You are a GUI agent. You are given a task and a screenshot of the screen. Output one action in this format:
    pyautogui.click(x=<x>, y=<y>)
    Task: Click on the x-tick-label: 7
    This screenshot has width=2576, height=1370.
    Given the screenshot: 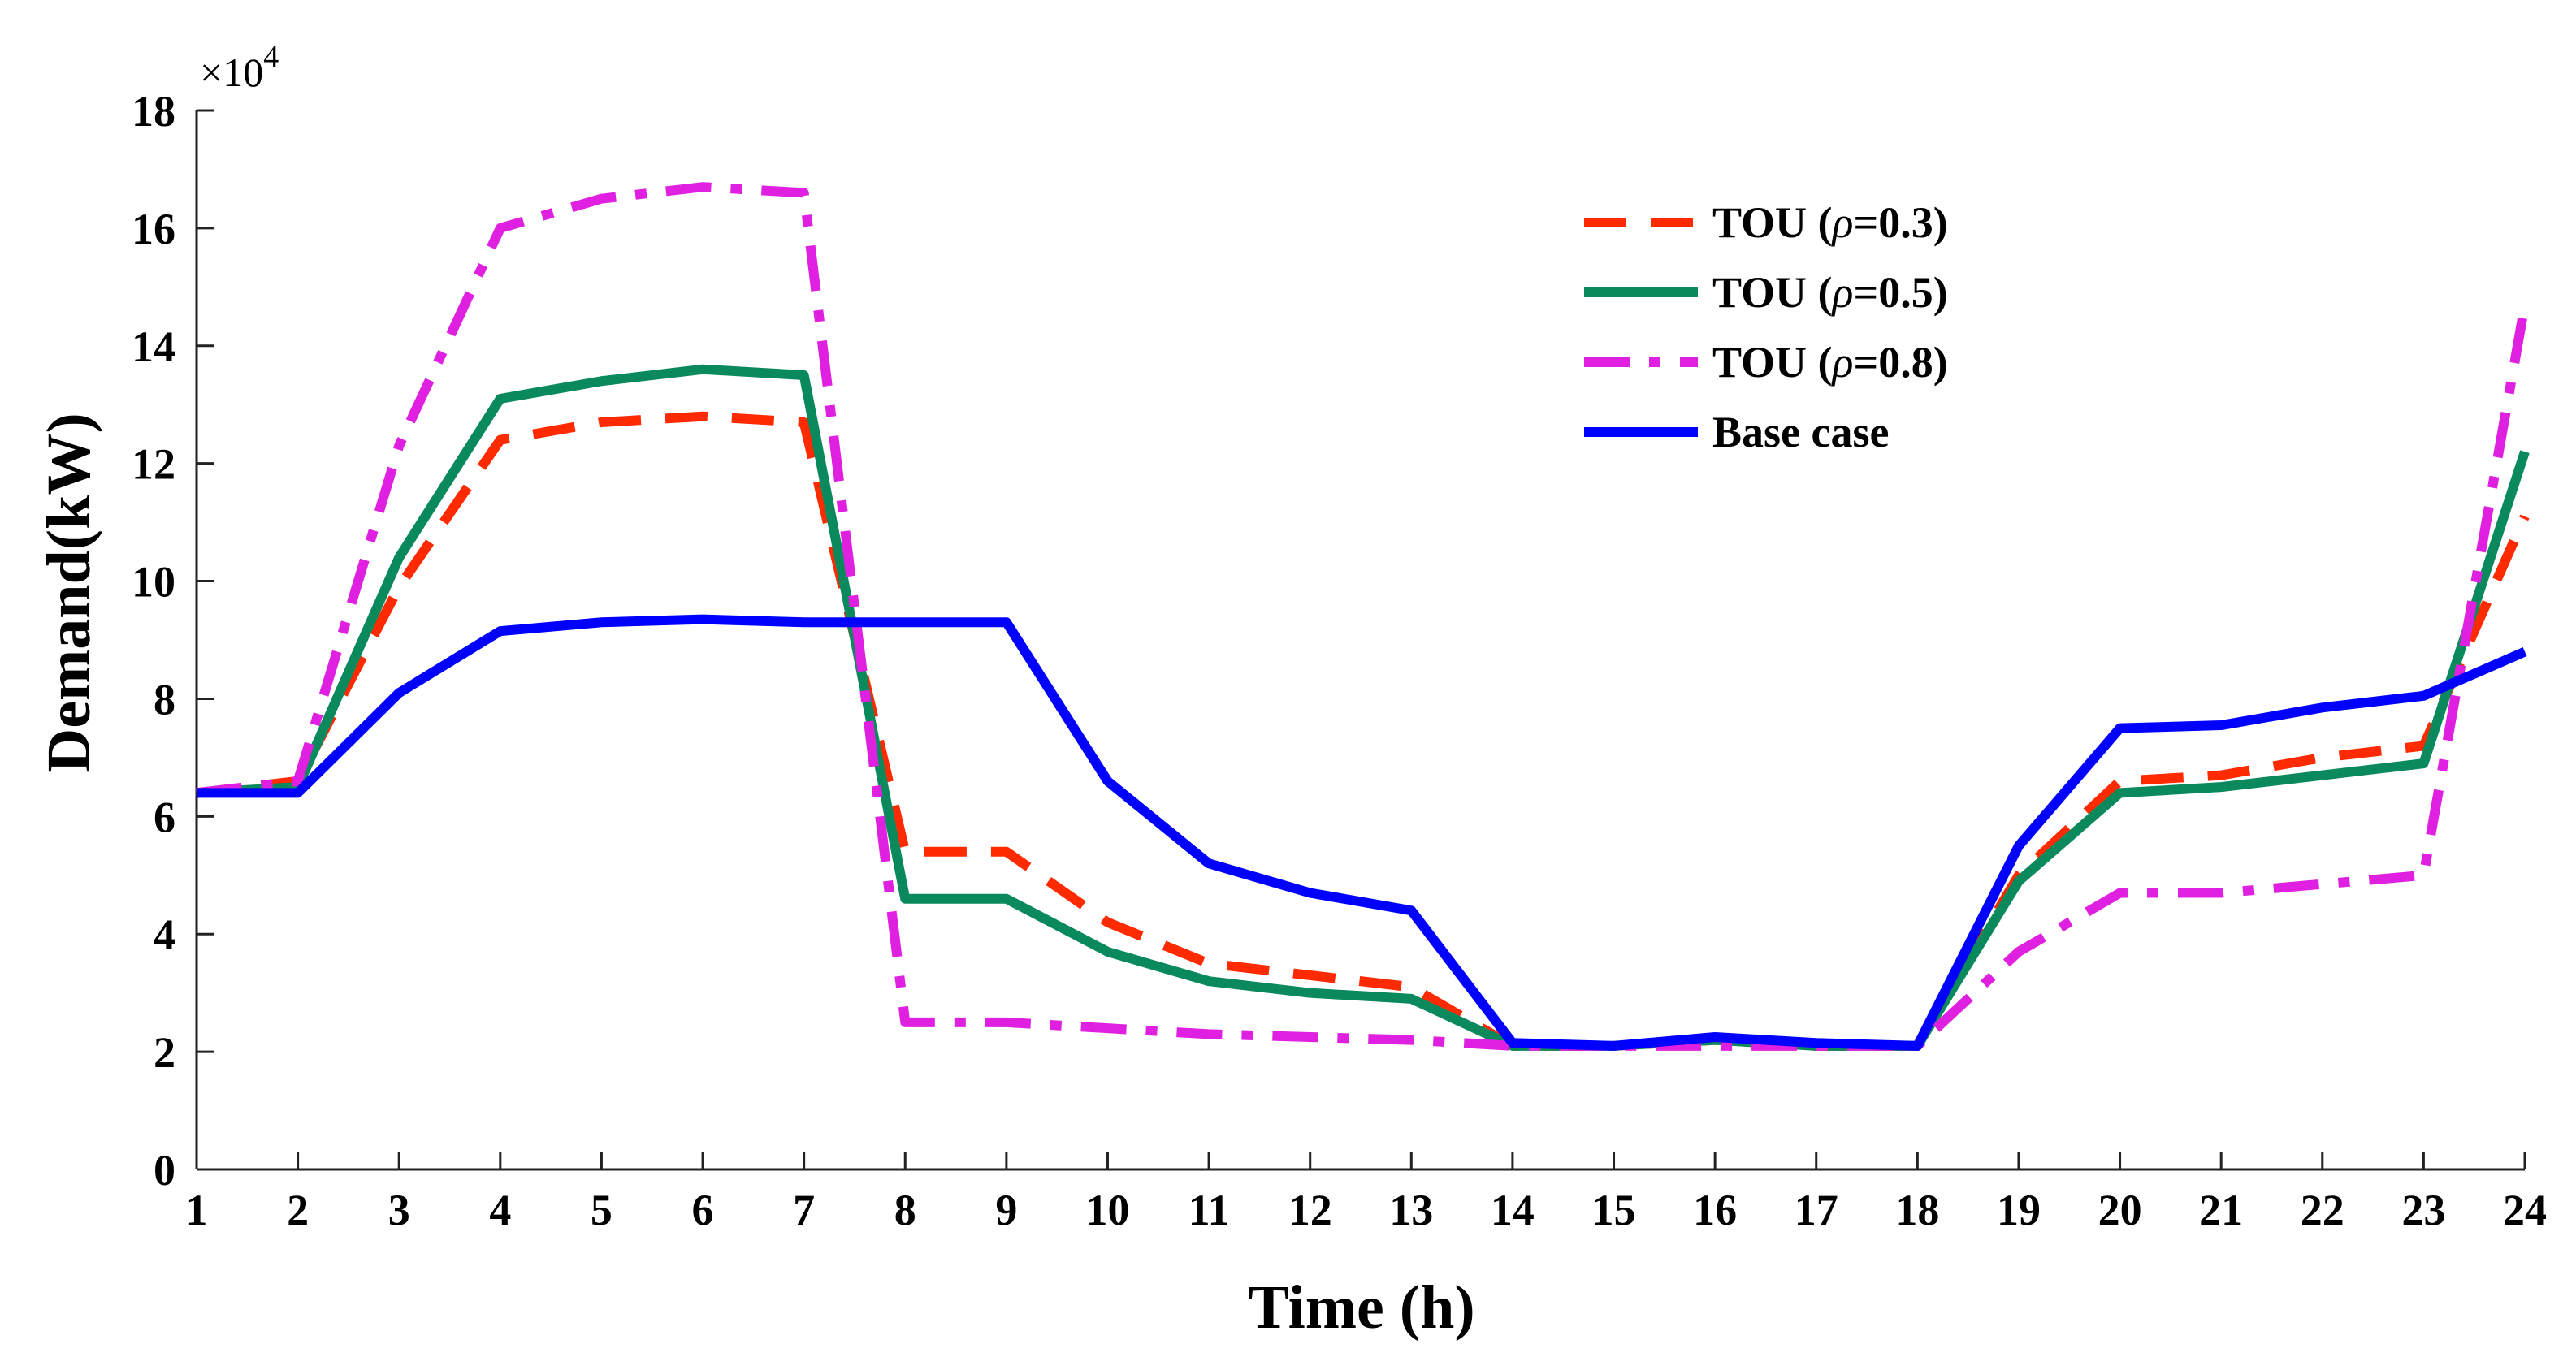 What is the action you would take?
    pyautogui.click(x=804, y=1210)
    